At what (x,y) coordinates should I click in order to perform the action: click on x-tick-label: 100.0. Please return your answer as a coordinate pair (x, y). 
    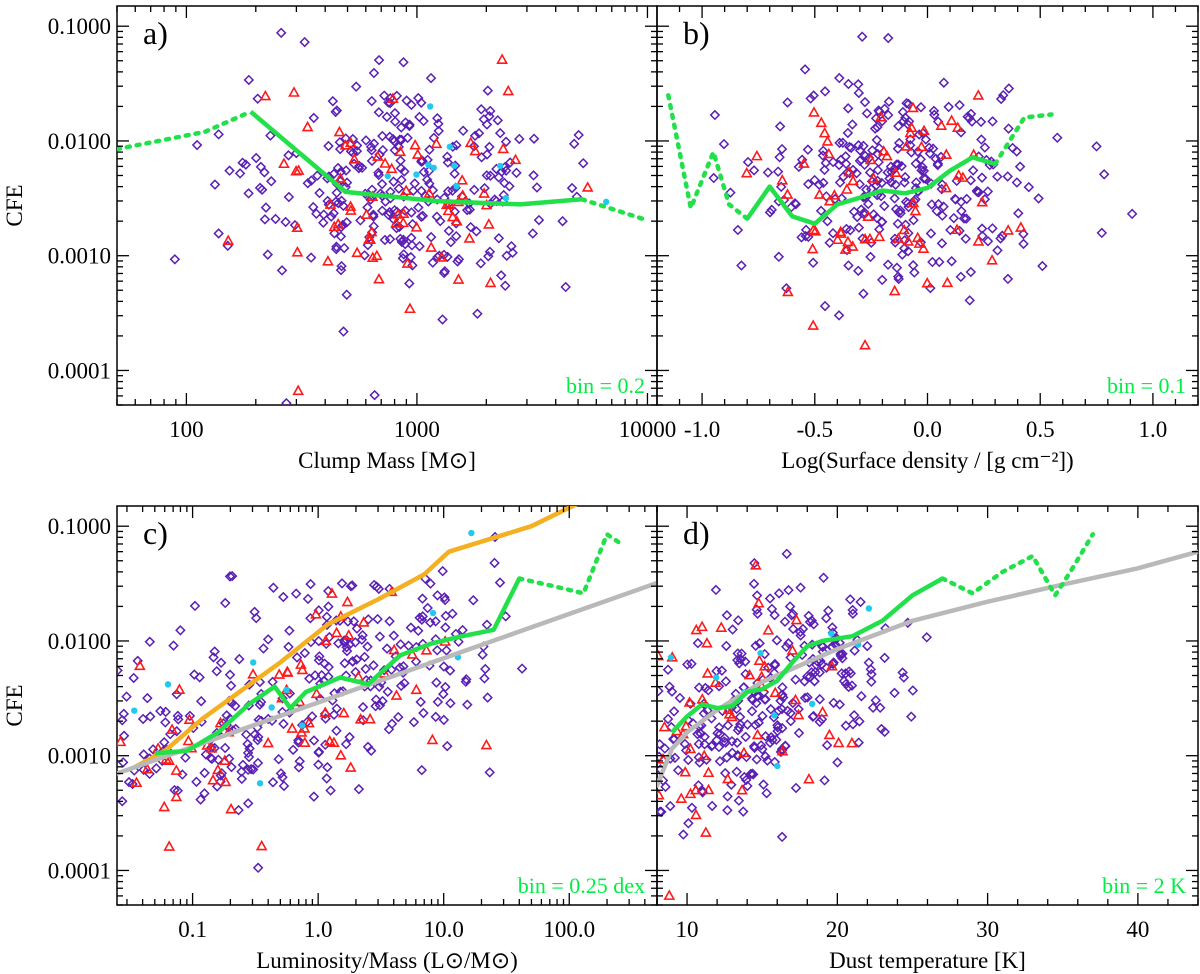
    Looking at the image, I should click on (569, 929).